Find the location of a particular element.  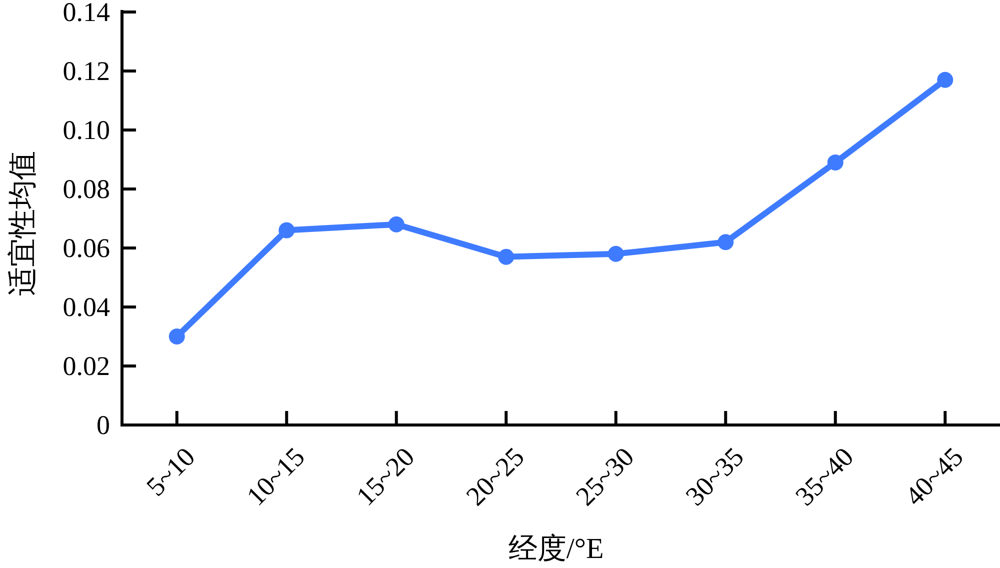

y-tick-label: 0.12 is located at coordinates (86, 71).